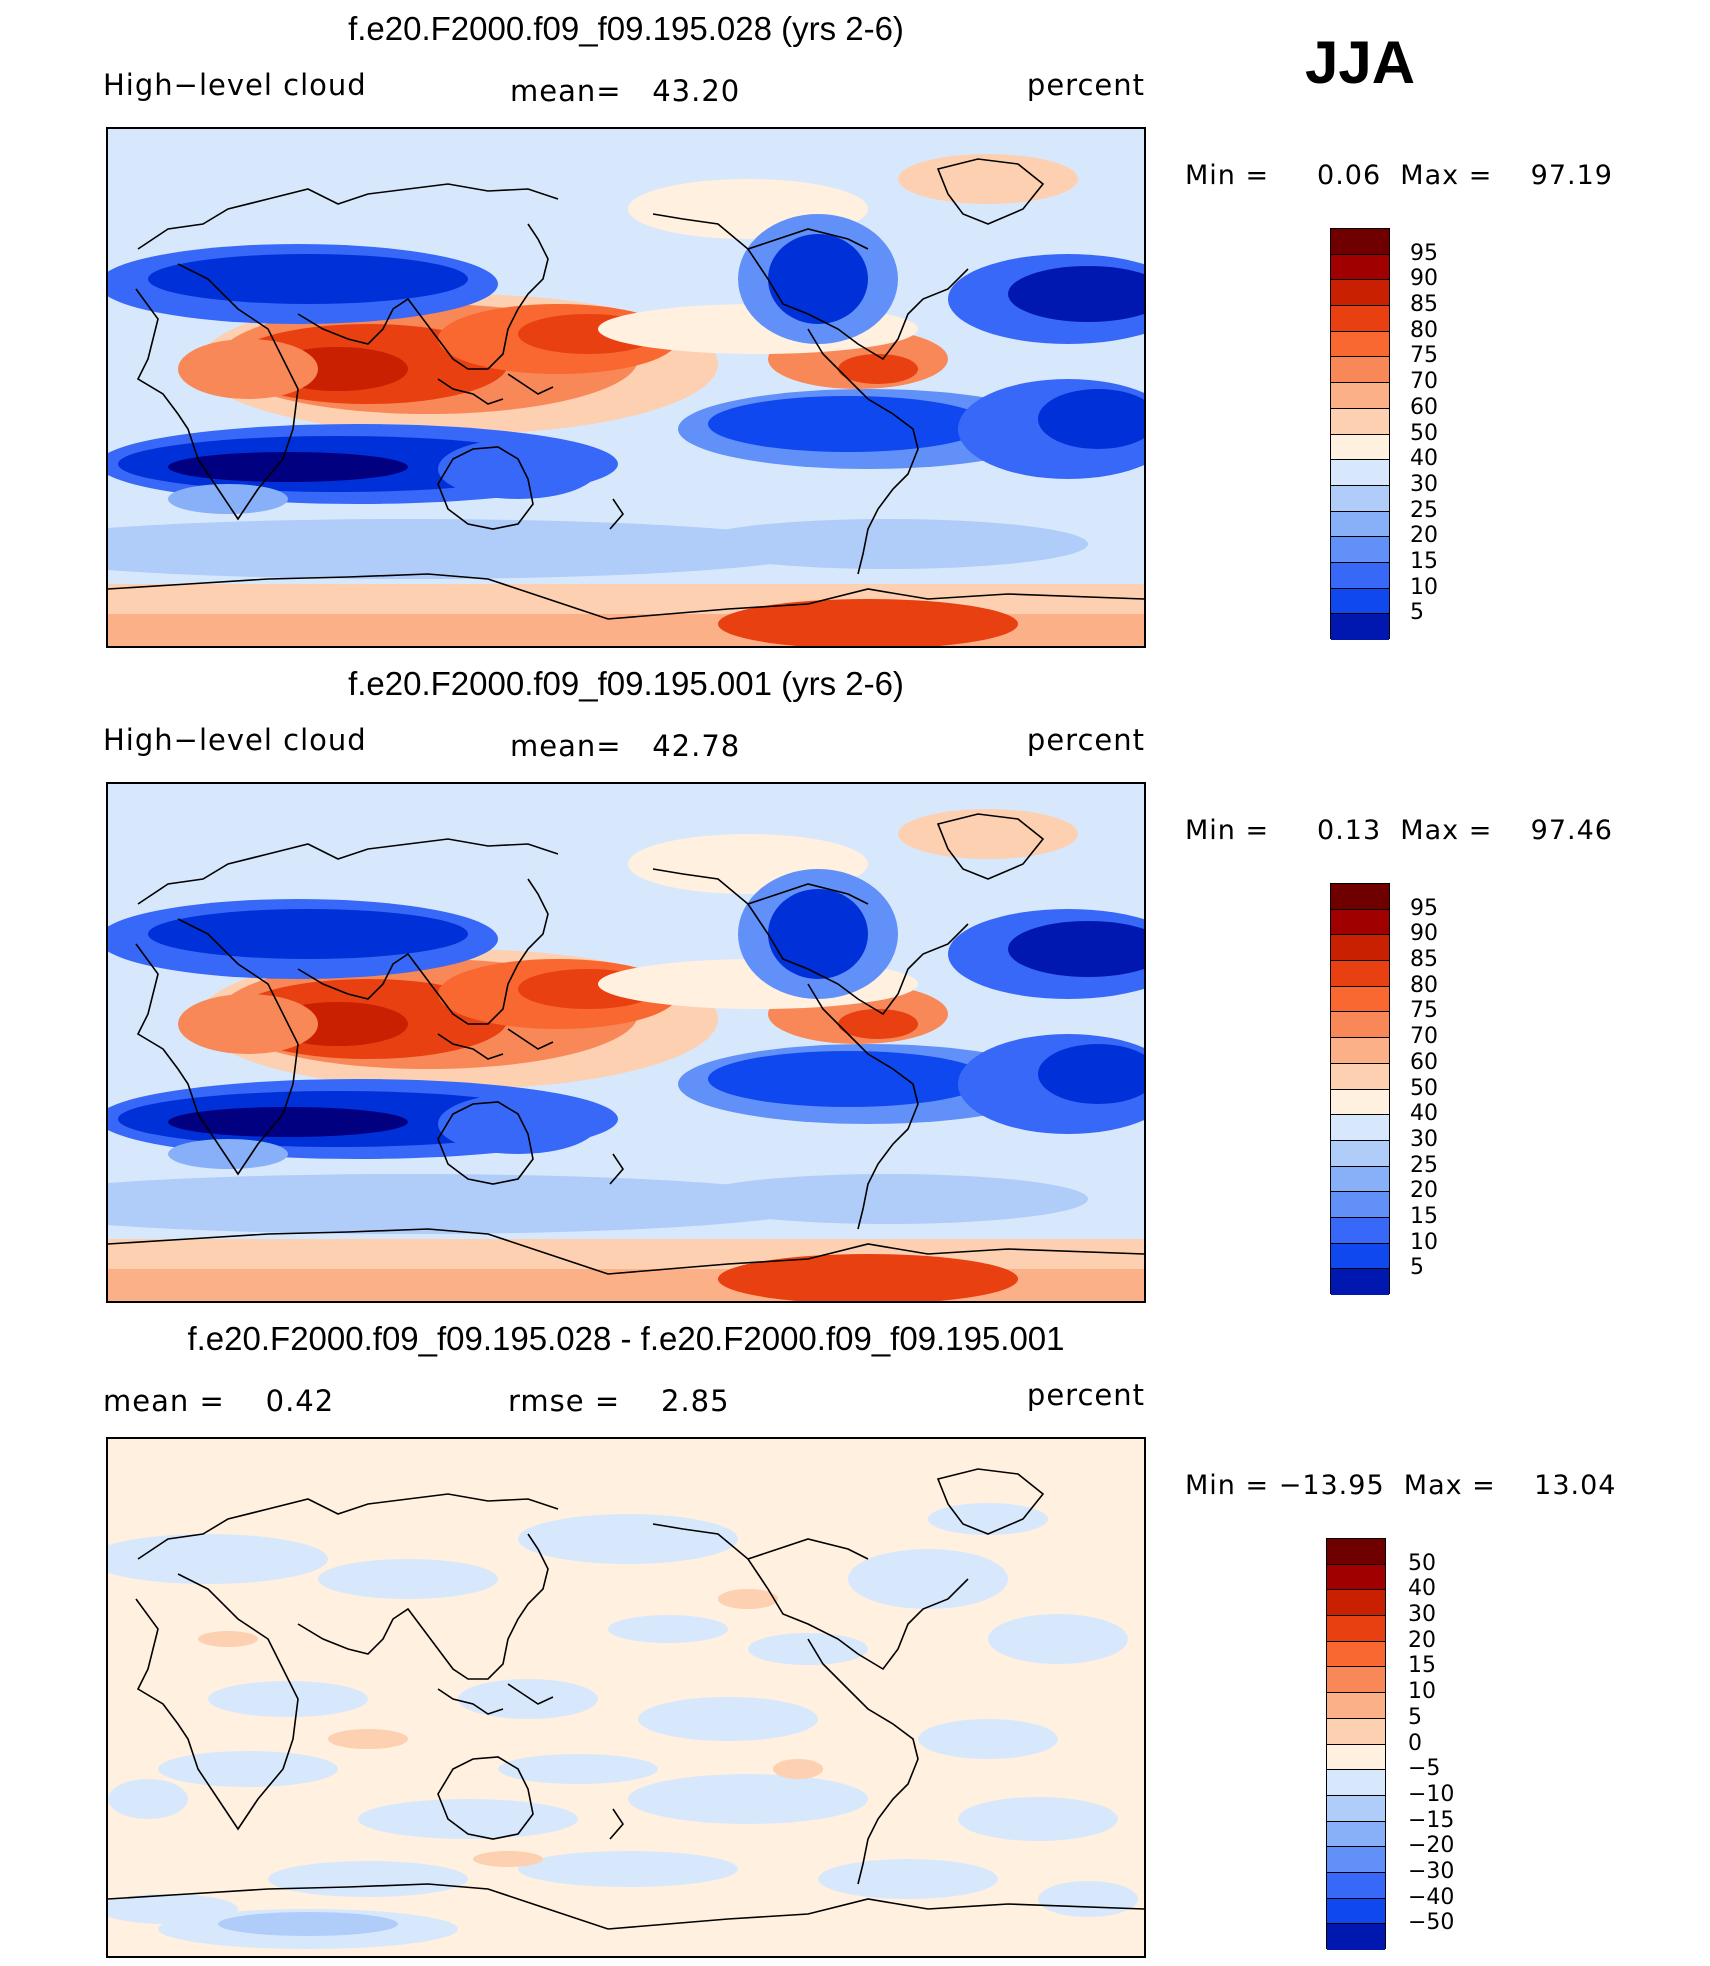  Describe the element at coordinates (696, 91) in the screenshot. I see `mean-value: 43.20` at that location.